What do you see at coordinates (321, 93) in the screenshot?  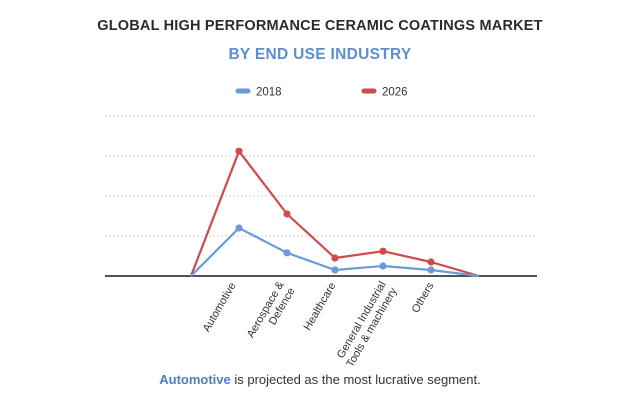 I see `legend: 2018 2026` at bounding box center [321, 93].